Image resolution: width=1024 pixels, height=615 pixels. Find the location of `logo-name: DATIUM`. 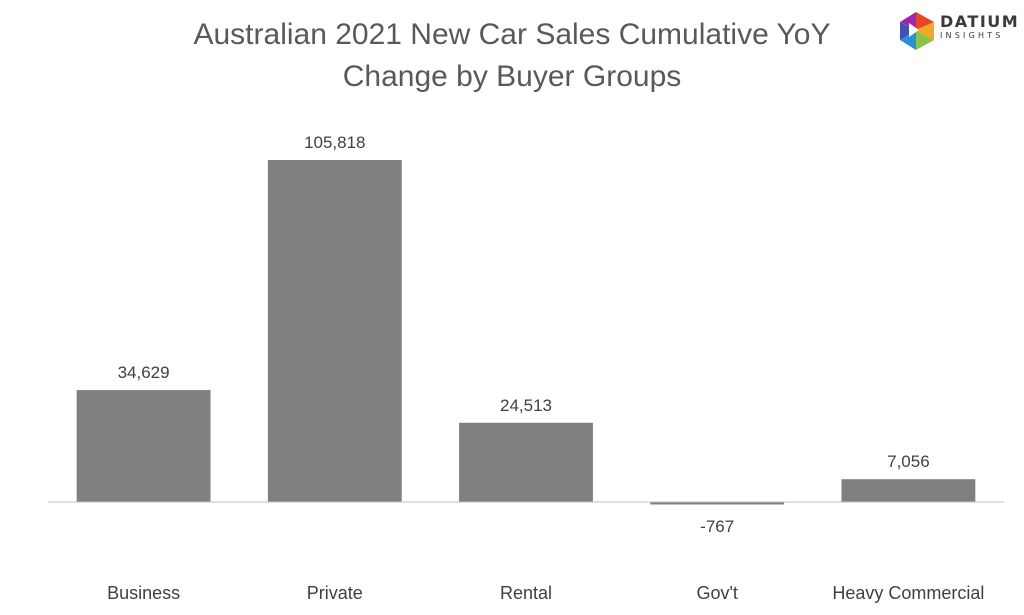

logo-name: DATIUM is located at coordinates (980, 21).